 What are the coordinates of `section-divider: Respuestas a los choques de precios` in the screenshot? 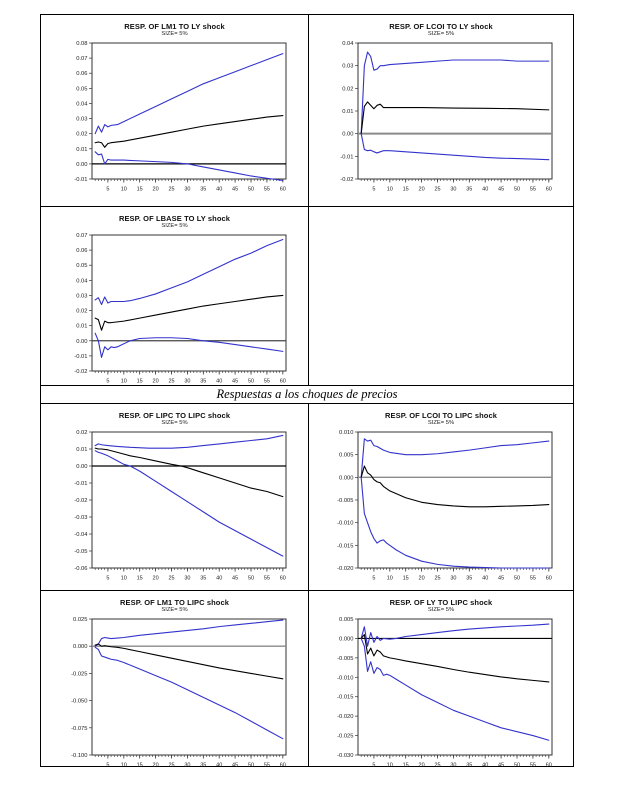 It's located at (307, 395).